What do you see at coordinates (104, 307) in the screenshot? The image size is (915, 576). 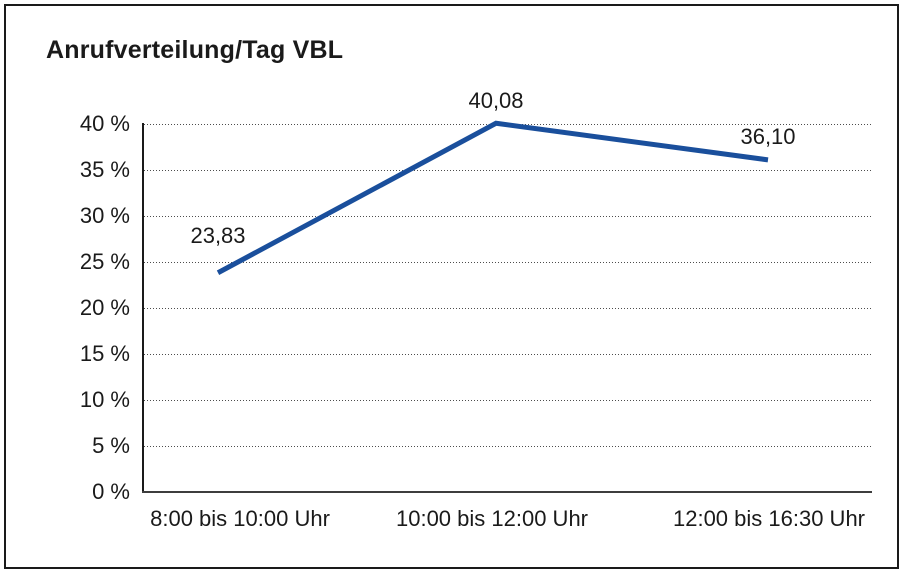 I see `y-tick-label: 20 %` at bounding box center [104, 307].